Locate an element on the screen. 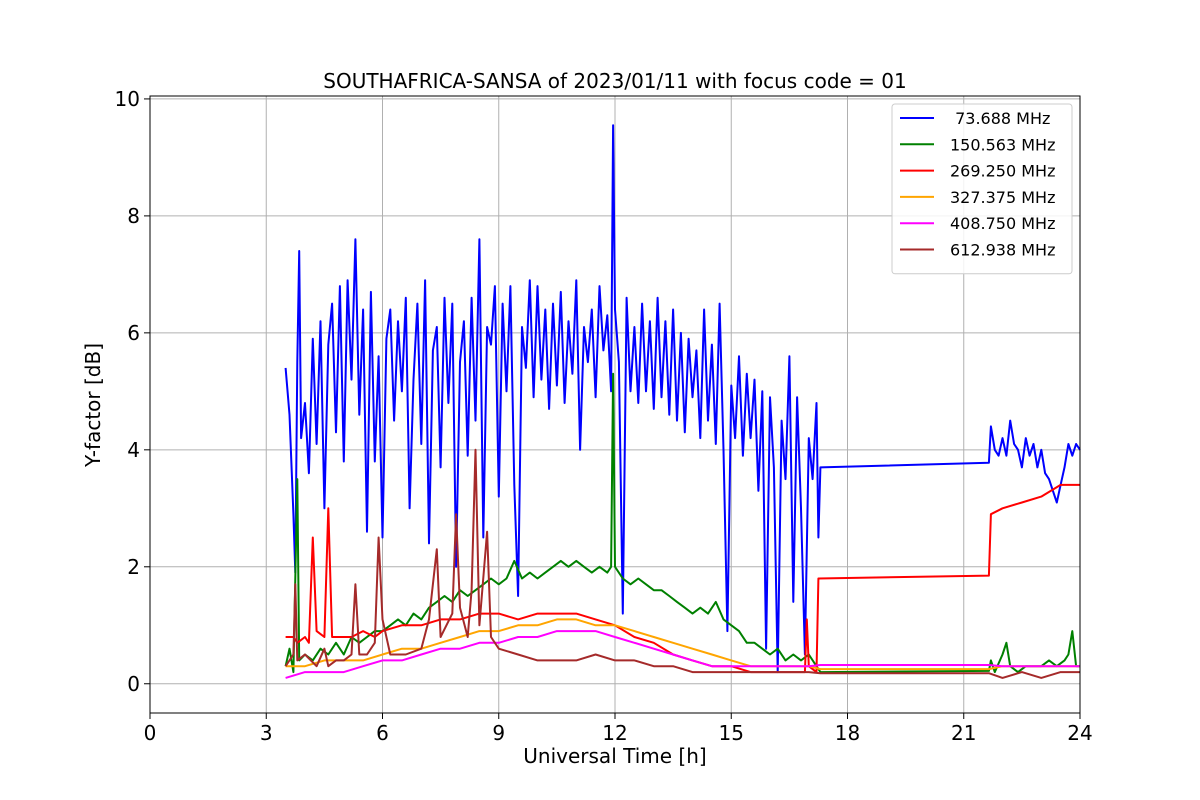  x-tick-label: 21 is located at coordinates (963, 733).